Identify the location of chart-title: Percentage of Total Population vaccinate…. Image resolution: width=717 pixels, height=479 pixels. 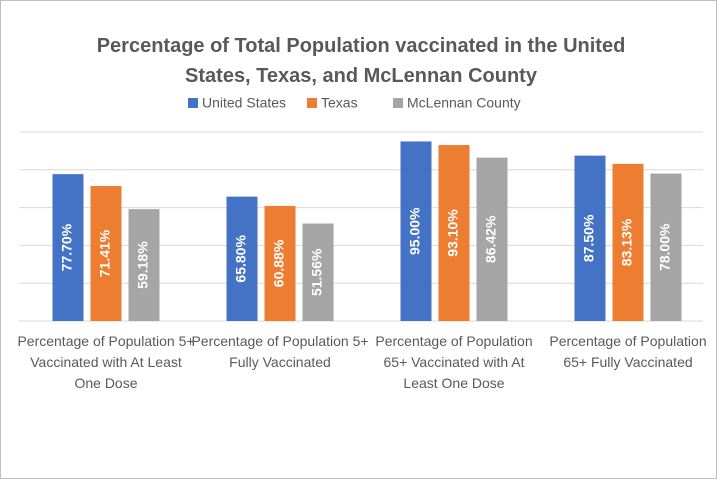
(361, 61).